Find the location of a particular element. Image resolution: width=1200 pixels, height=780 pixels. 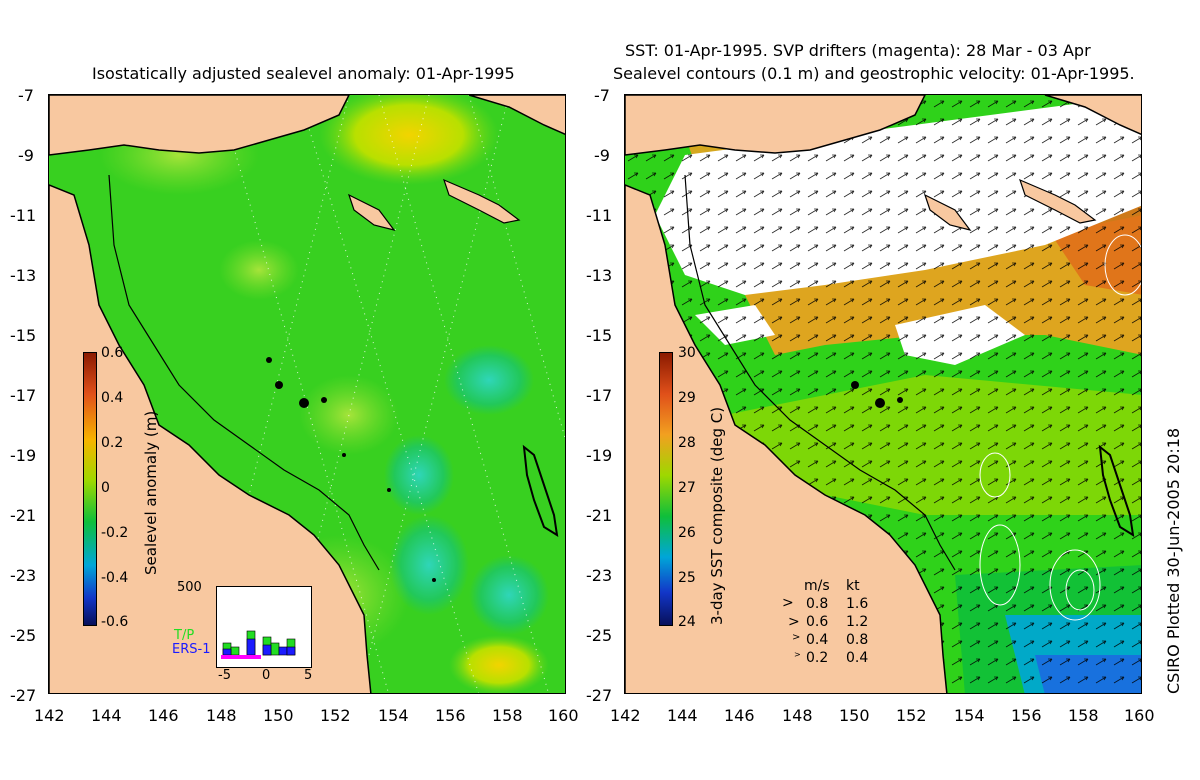

lat-tick-left: -23 is located at coordinates (23, 575).